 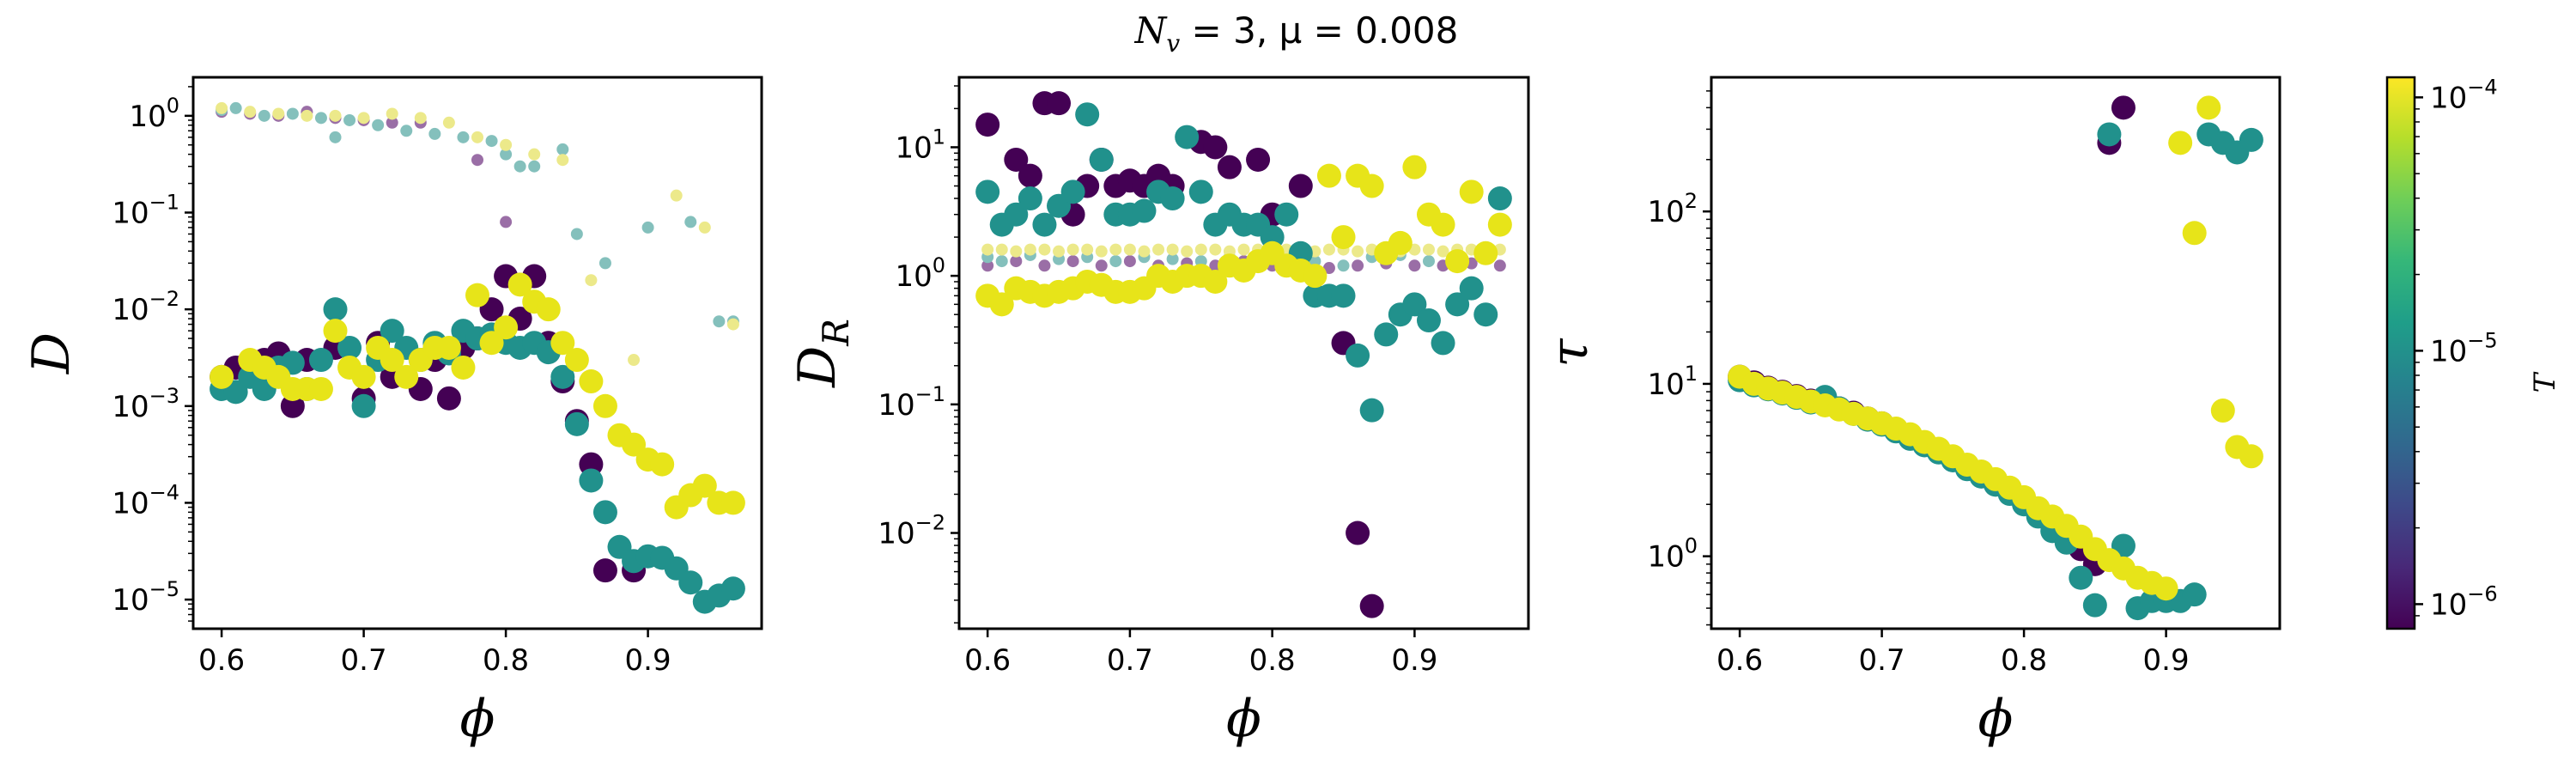 What do you see at coordinates (2464, 348) in the screenshot?
I see `colorbar-tick-label: 10⁻⁵` at bounding box center [2464, 348].